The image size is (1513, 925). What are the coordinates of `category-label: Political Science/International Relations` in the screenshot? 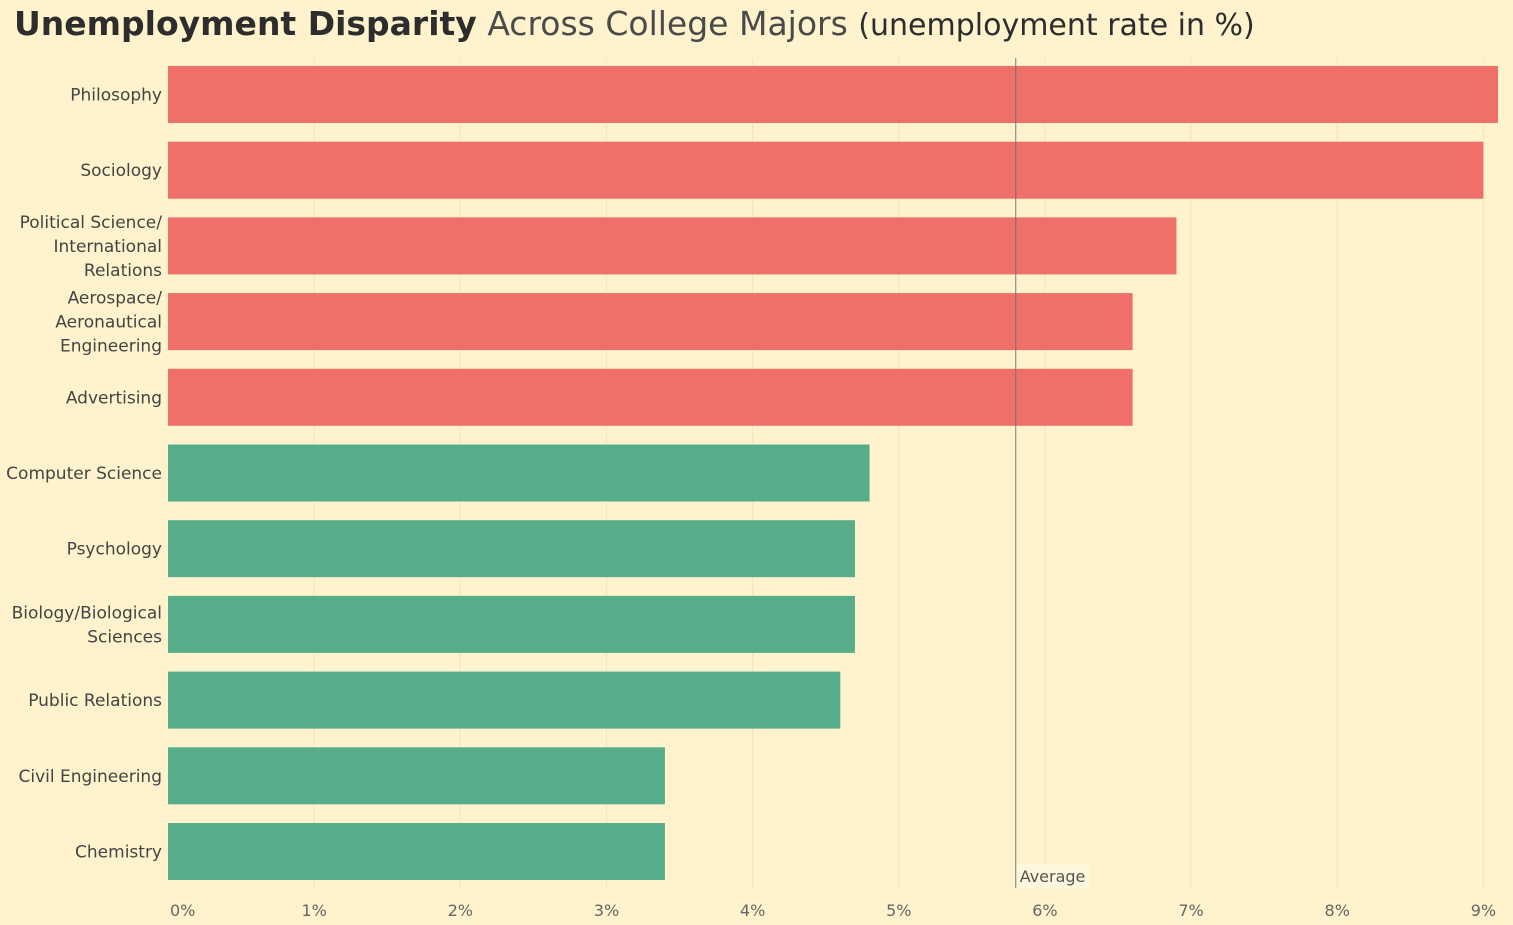 It's located at (91, 247).